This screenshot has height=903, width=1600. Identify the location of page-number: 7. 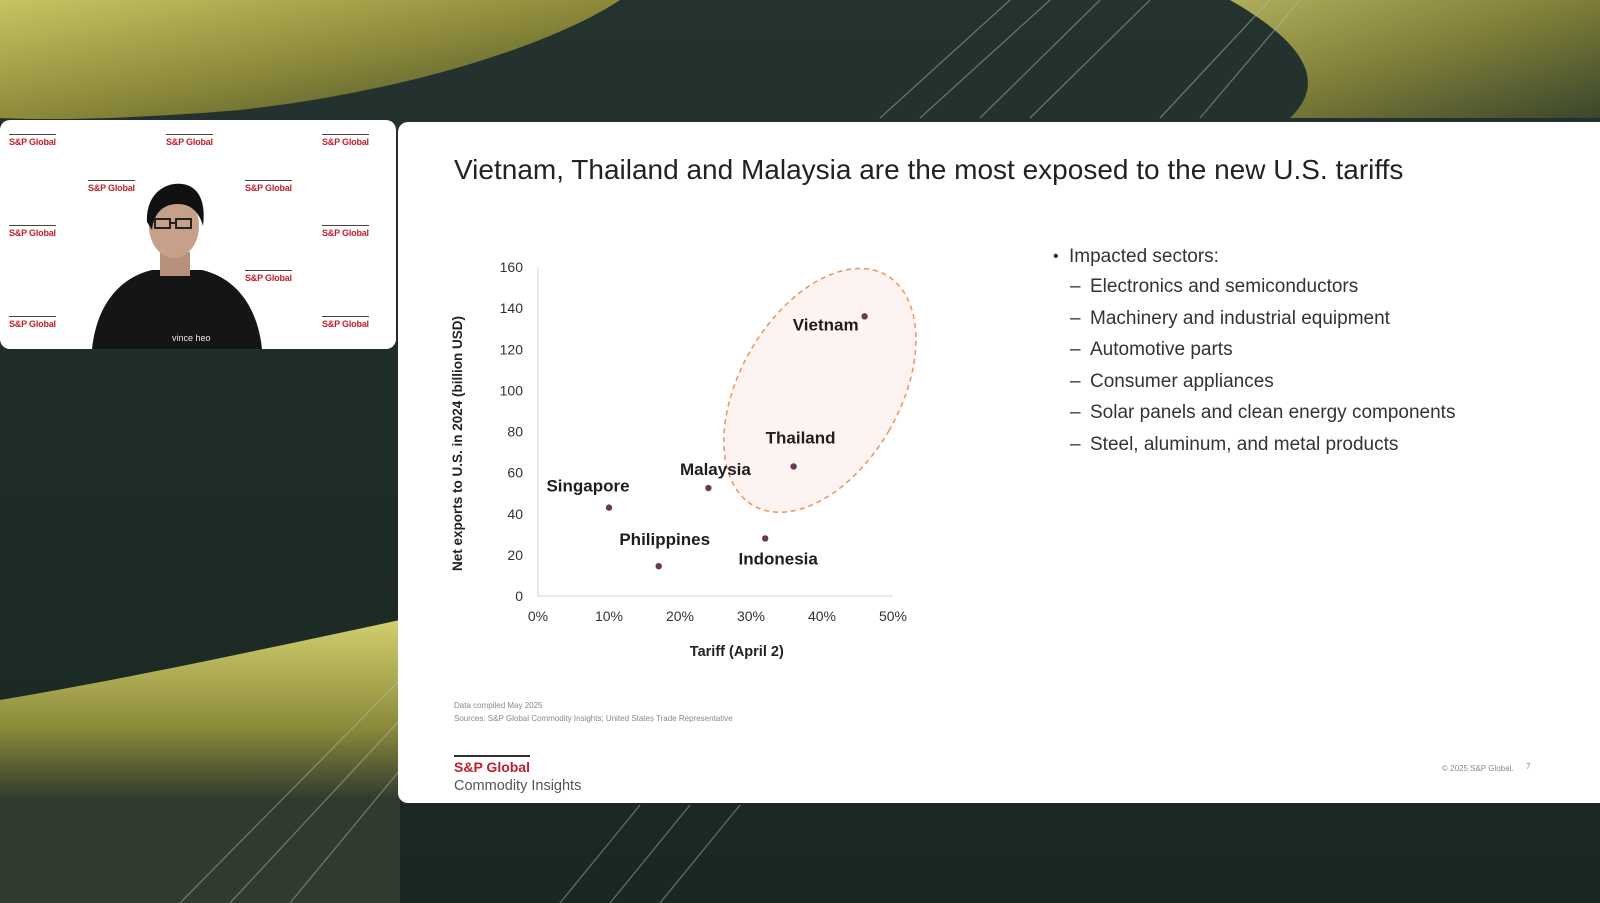
(1528, 766).